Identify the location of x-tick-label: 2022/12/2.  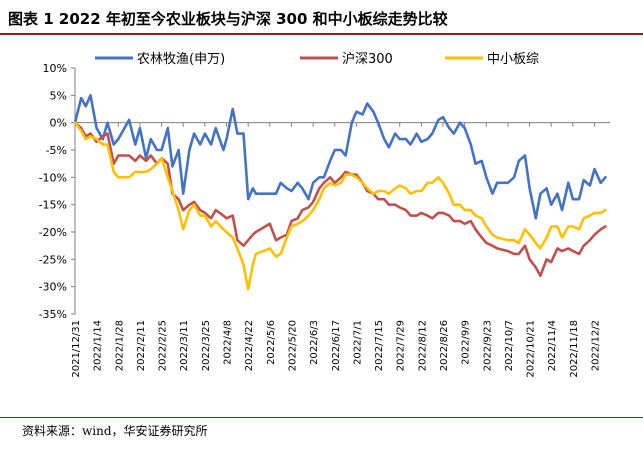
(596, 345).